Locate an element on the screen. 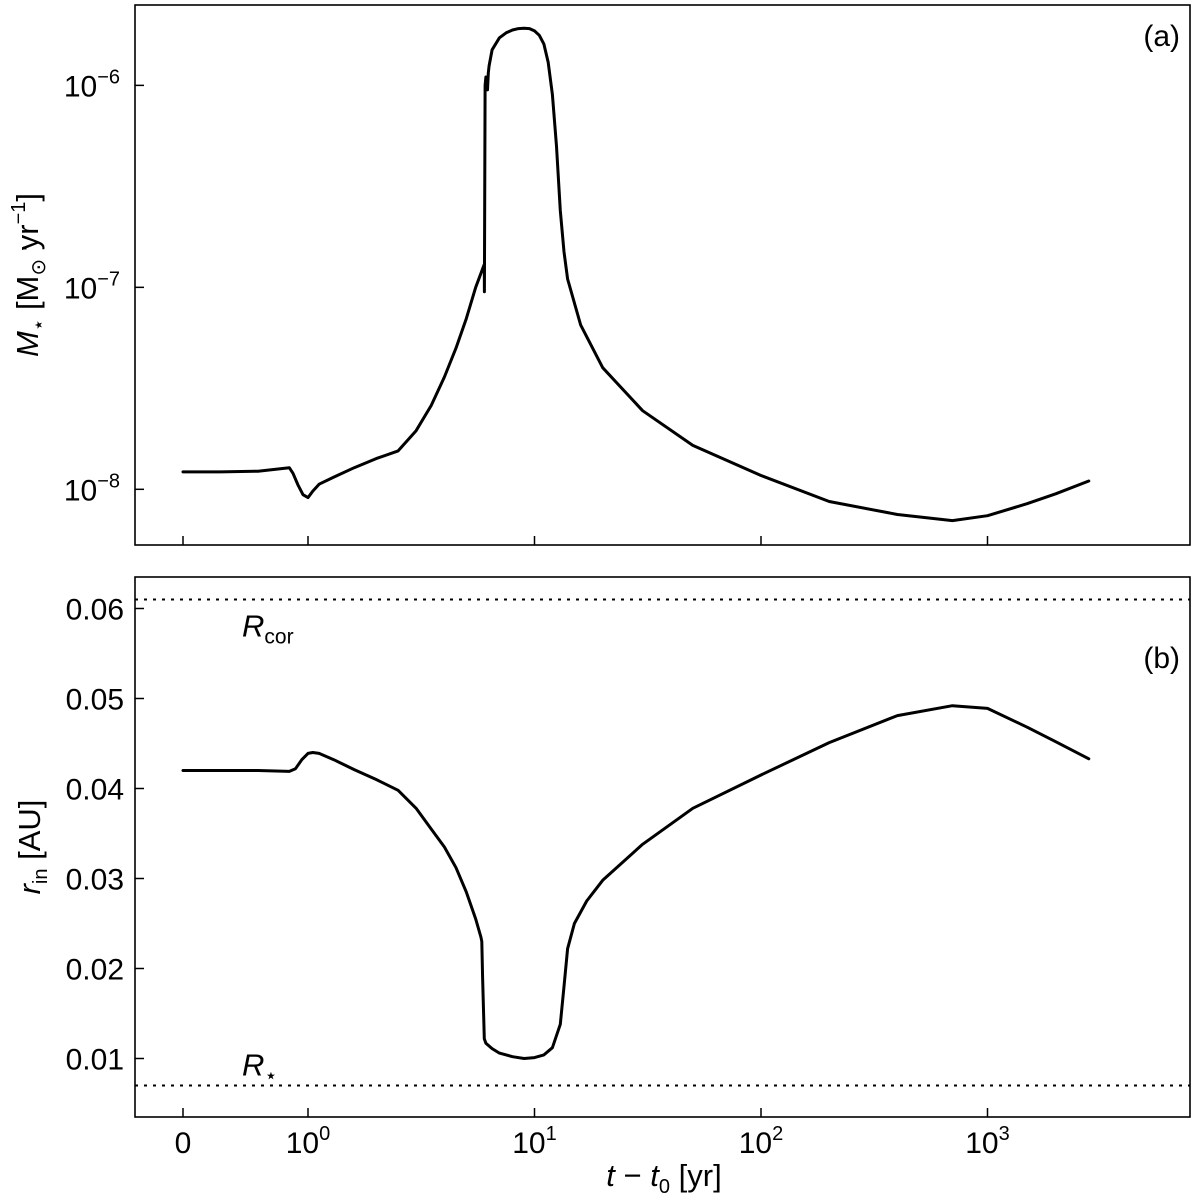 The width and height of the screenshot is (1200, 1200). panel-b-tag: (b) is located at coordinates (1161, 658).